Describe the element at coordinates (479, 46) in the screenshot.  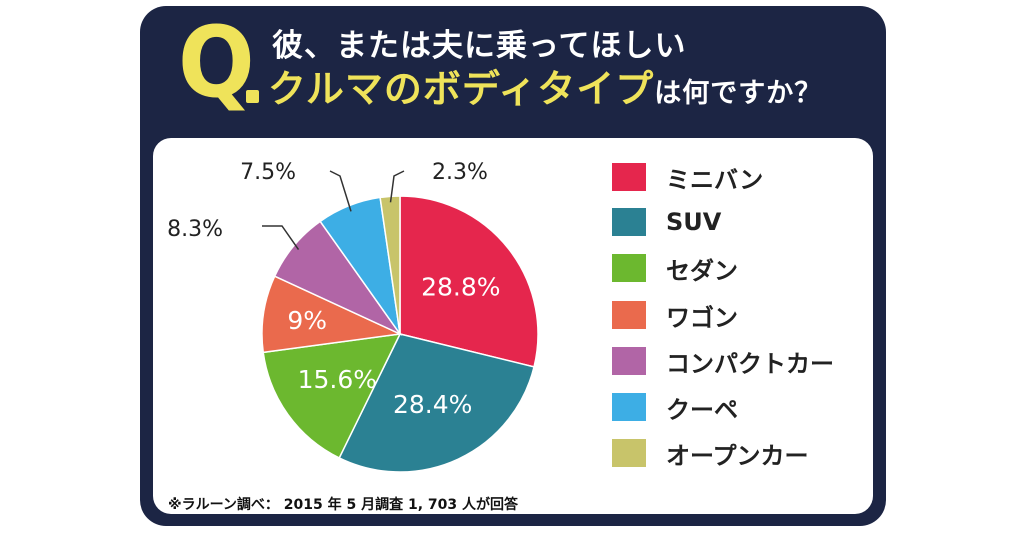
I see `title-line-1: 彼、または夫に乗ってほしい` at that location.